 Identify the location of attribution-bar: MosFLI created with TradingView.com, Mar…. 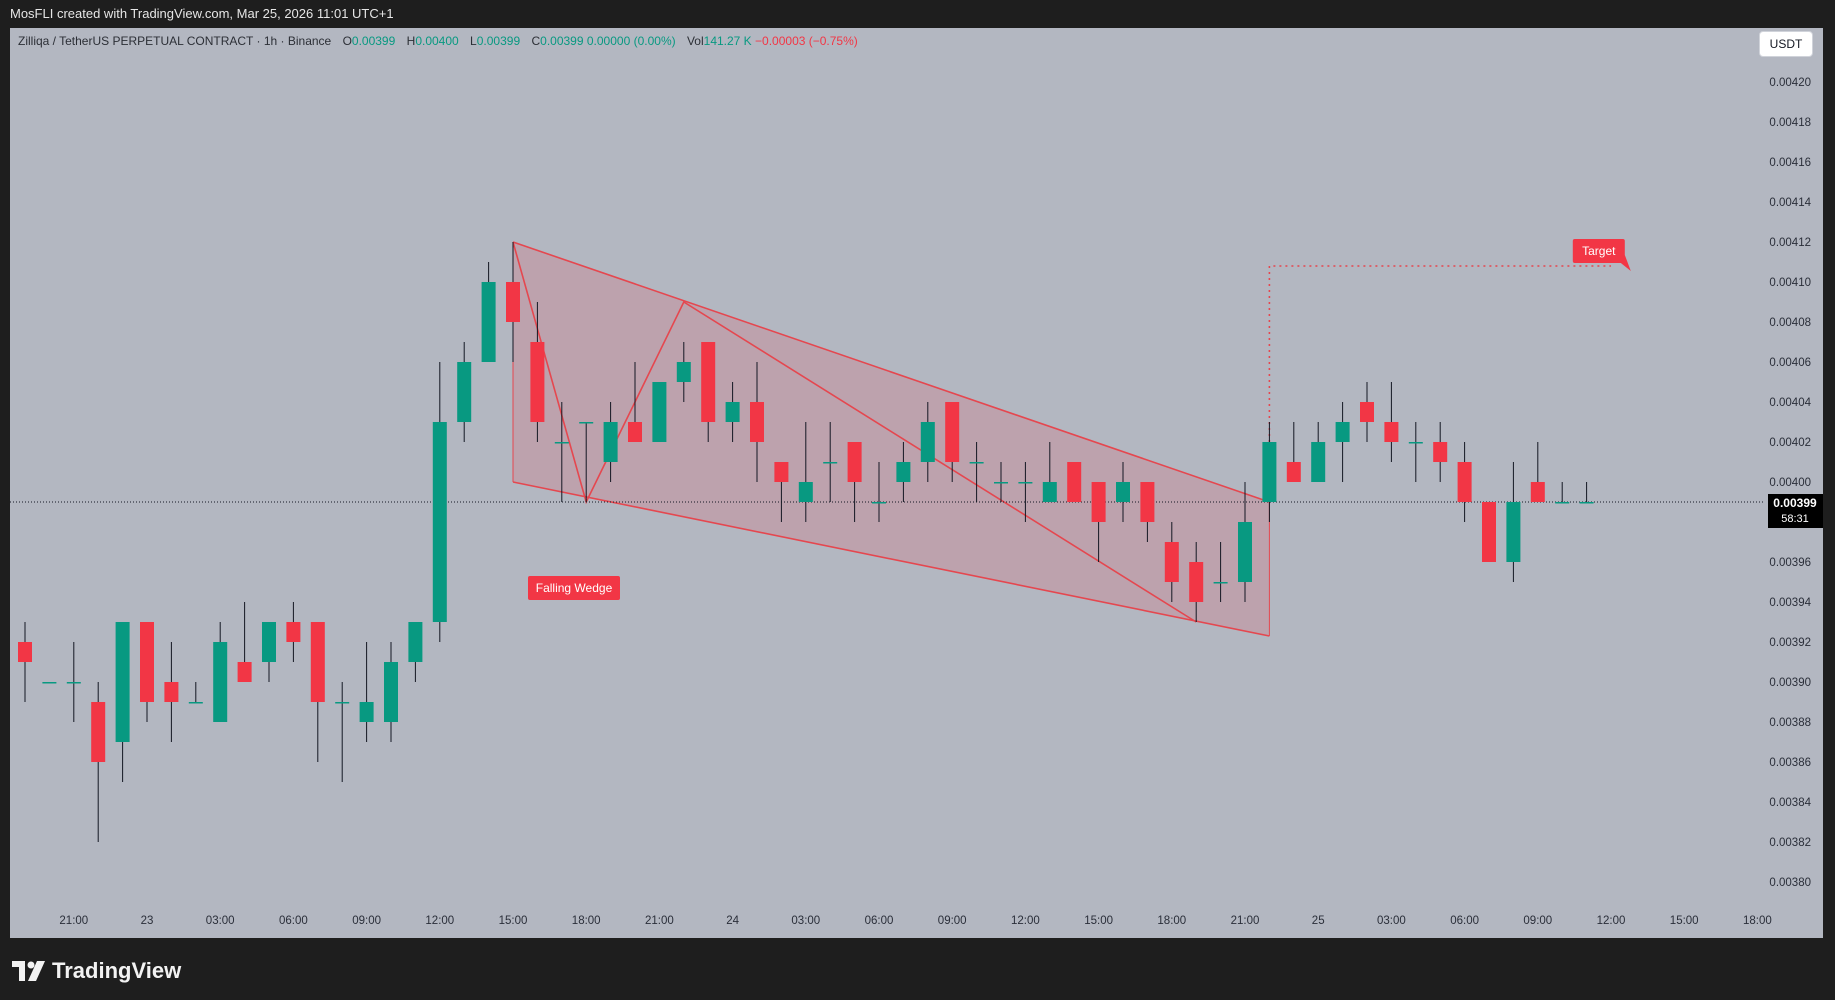
(917, 14).